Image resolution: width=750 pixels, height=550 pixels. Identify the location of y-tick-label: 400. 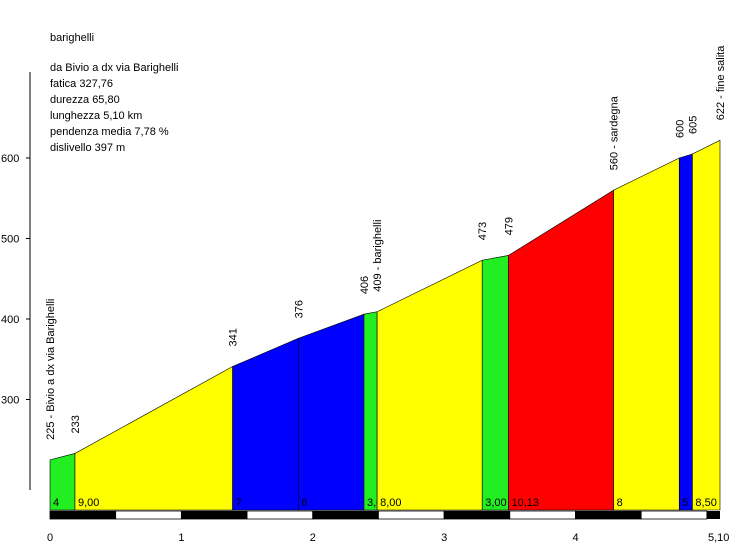
(10, 320).